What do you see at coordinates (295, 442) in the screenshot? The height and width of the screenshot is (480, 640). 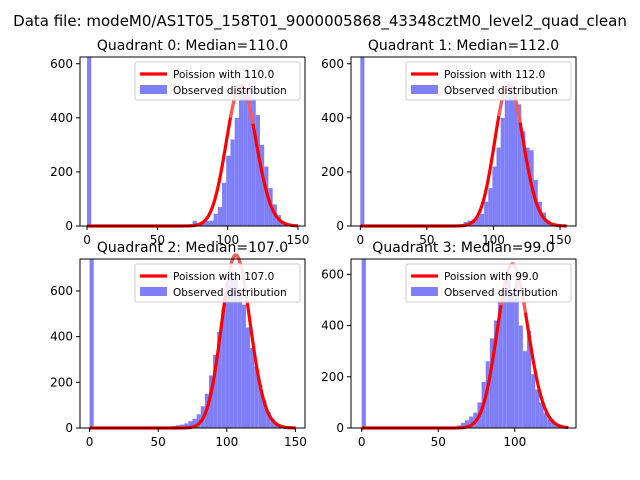 I see `x-tick-label: 150` at bounding box center [295, 442].